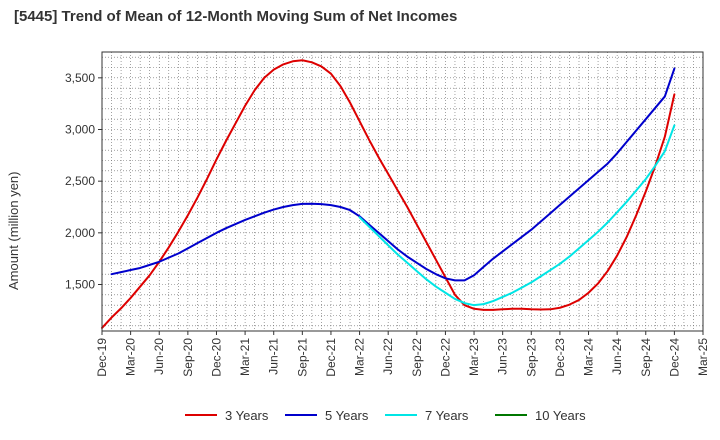 The height and width of the screenshot is (440, 720). What do you see at coordinates (617, 356) in the screenshot?
I see `x-tick-label: Jun-24` at bounding box center [617, 356].